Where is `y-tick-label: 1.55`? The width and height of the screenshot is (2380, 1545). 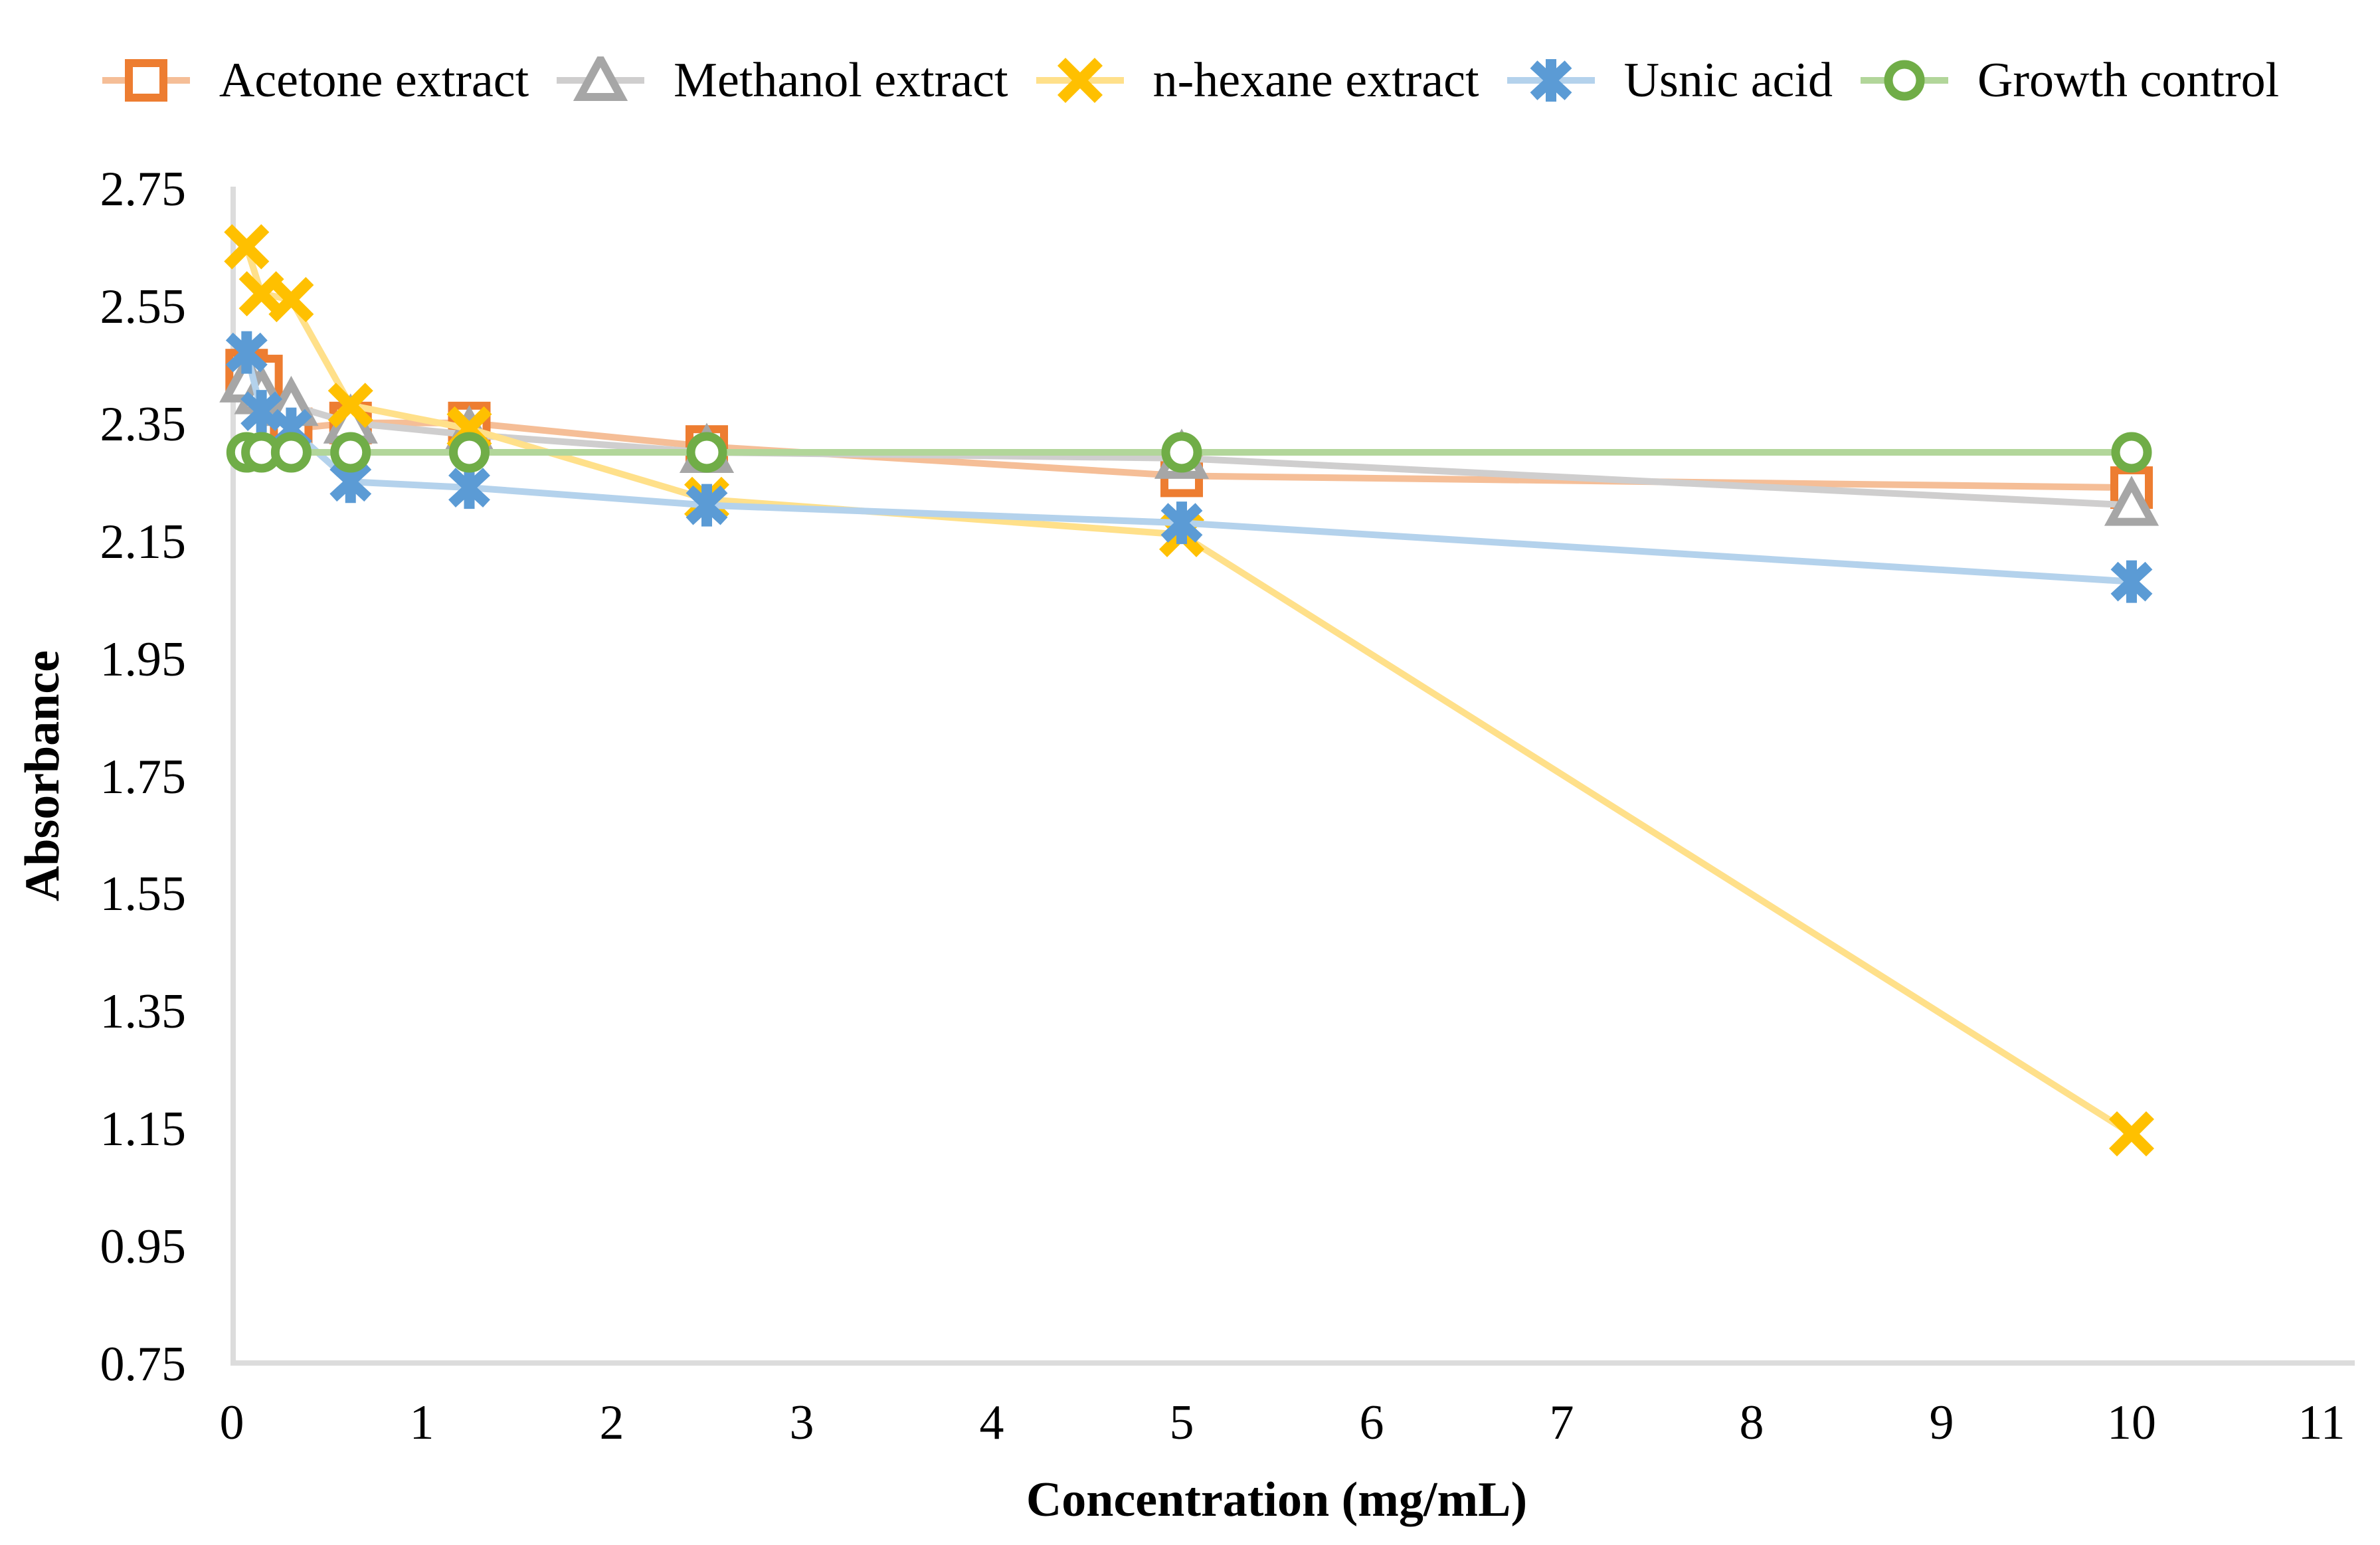
y-tick-label: 1.55 is located at coordinates (143, 894).